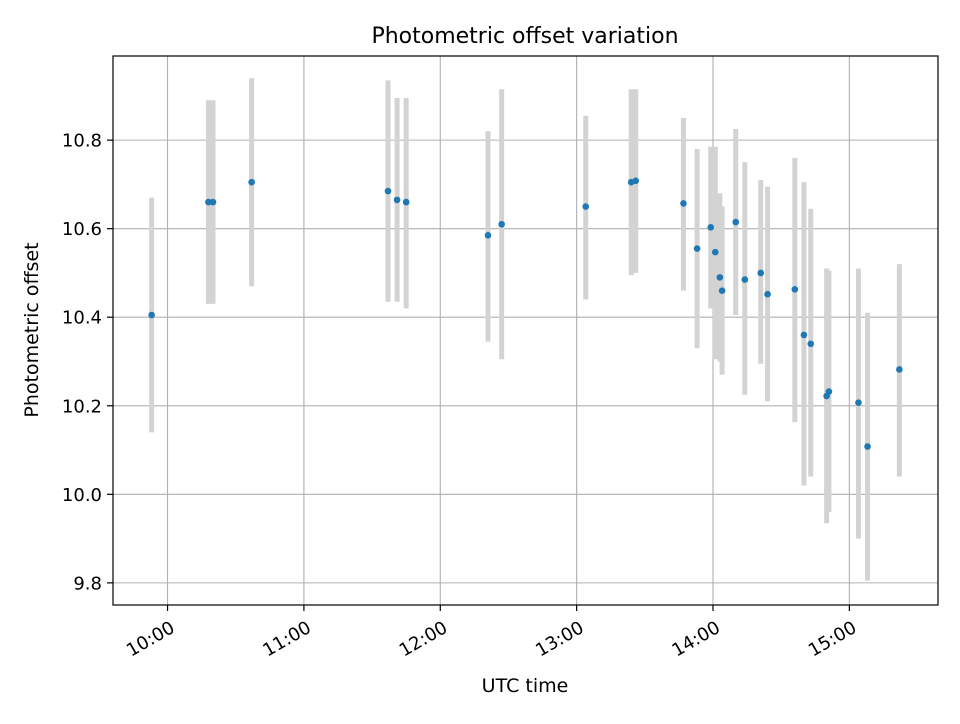  I want to click on y-tick-label: 10.6, so click(82, 229).